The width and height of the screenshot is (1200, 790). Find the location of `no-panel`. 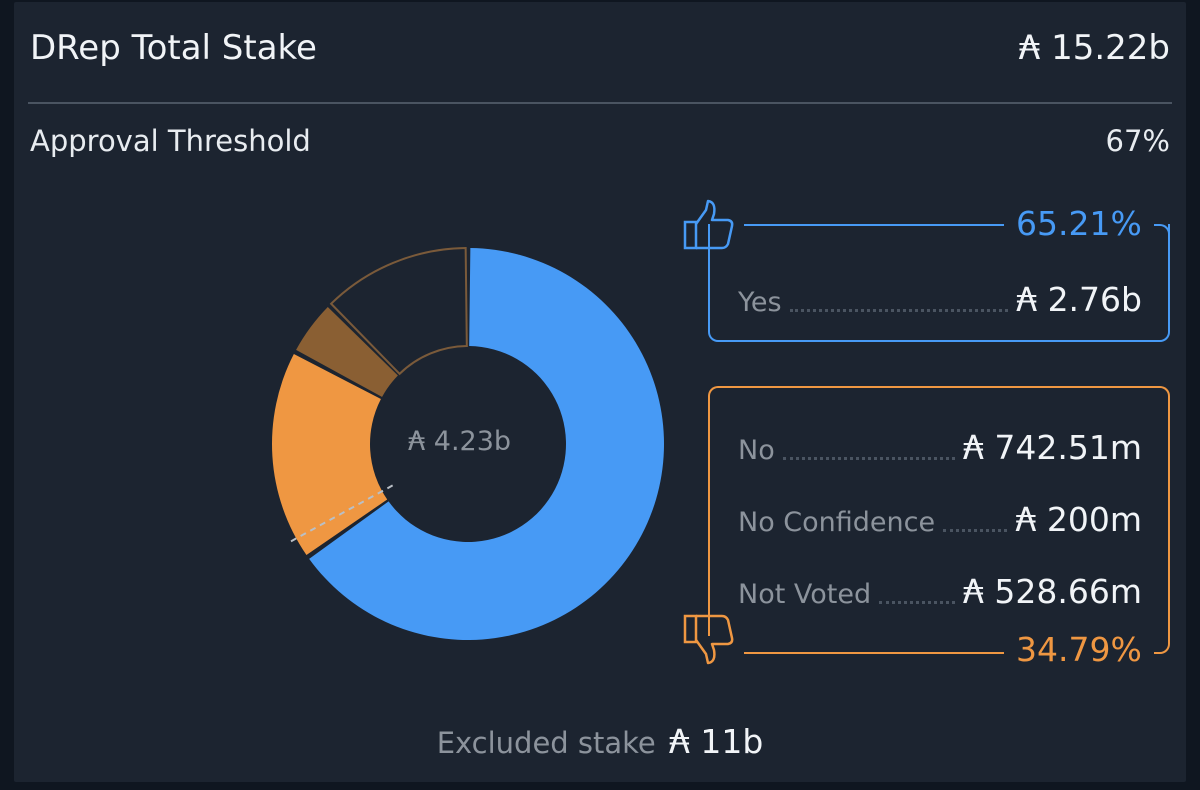

no-panel is located at coordinates (939, 511).